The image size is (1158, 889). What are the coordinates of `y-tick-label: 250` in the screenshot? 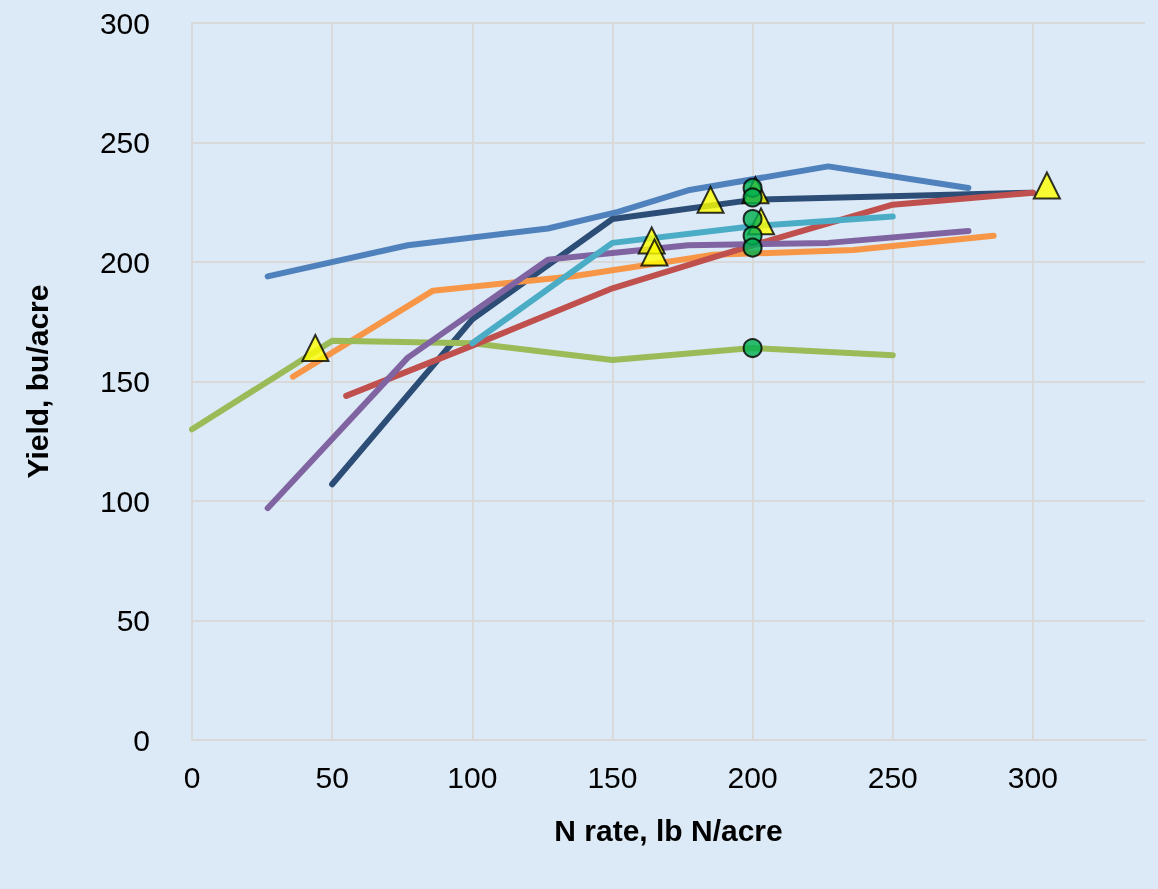 It's located at (124, 142).